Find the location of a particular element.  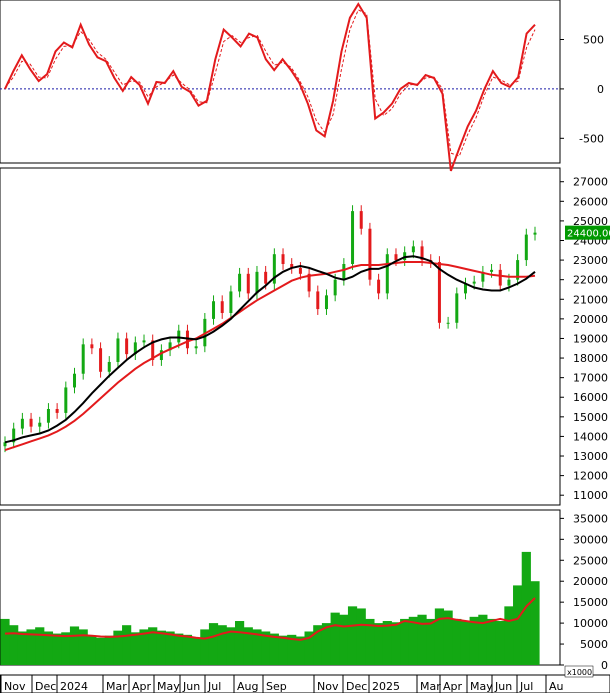

volume-tick-label: 35000 is located at coordinates (590, 518).